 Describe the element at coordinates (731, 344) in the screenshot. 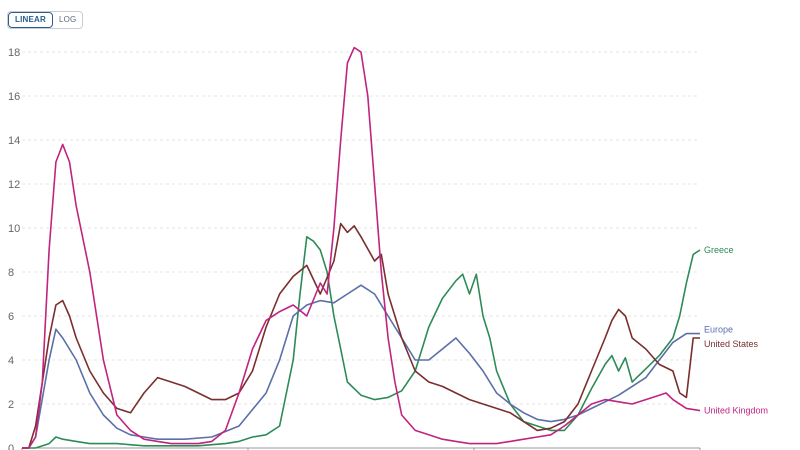

I see `series-label-united-states: United States` at that location.